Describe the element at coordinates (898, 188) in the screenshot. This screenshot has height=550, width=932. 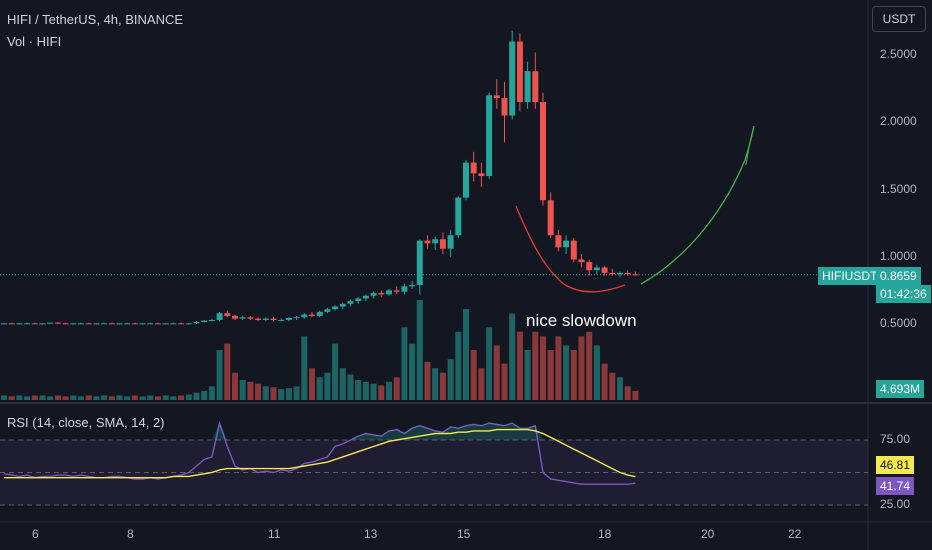
I see `price-tick-label: 1.5000` at that location.